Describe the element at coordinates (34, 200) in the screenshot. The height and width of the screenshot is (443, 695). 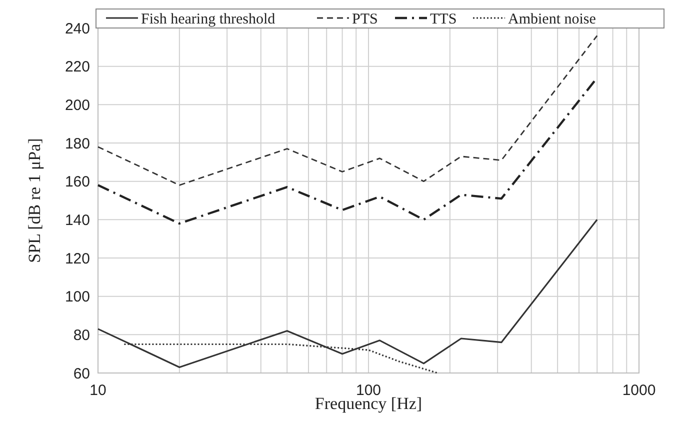
I see `y-axis-title: SPL [dB re 1 μPa]` at that location.